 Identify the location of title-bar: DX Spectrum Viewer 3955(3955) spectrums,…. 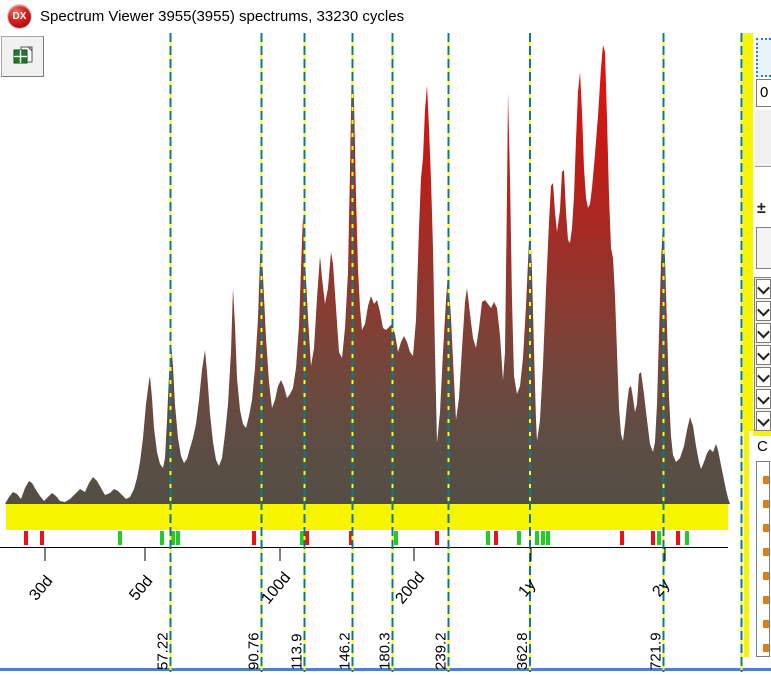
(373, 16).